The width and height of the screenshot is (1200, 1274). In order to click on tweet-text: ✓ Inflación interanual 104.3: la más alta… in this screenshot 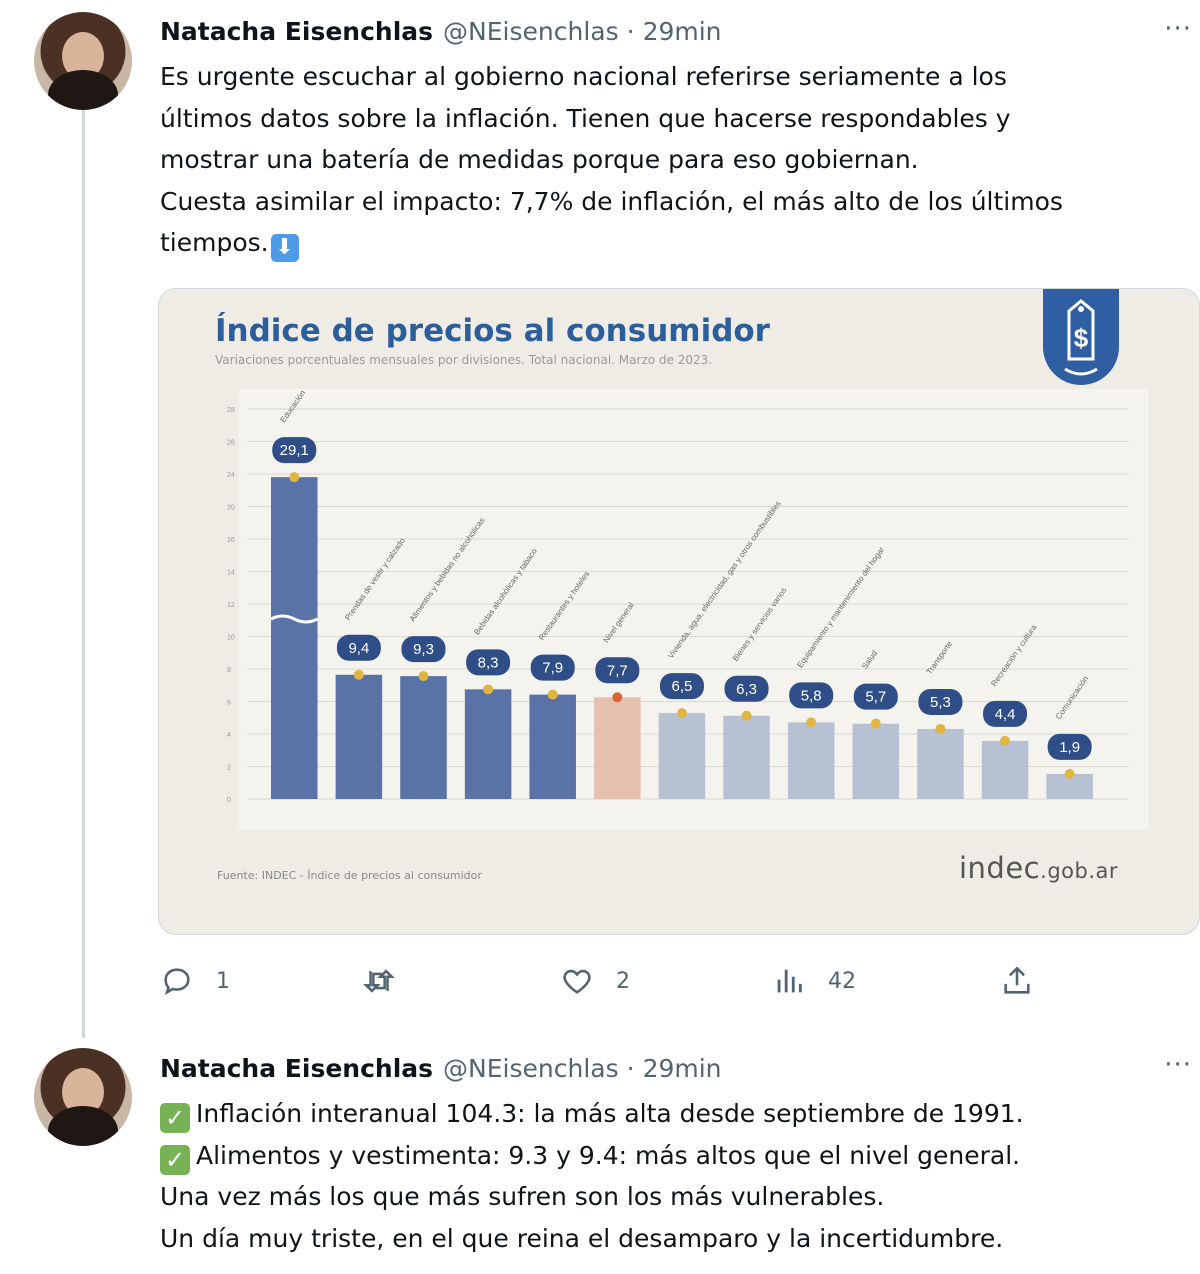, I will do `click(675, 1176)`.